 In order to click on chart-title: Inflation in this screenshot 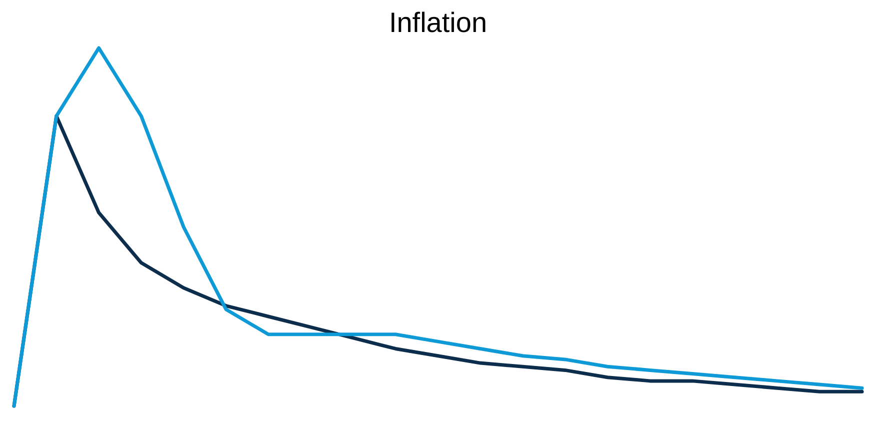, I will do `click(438, 22)`.